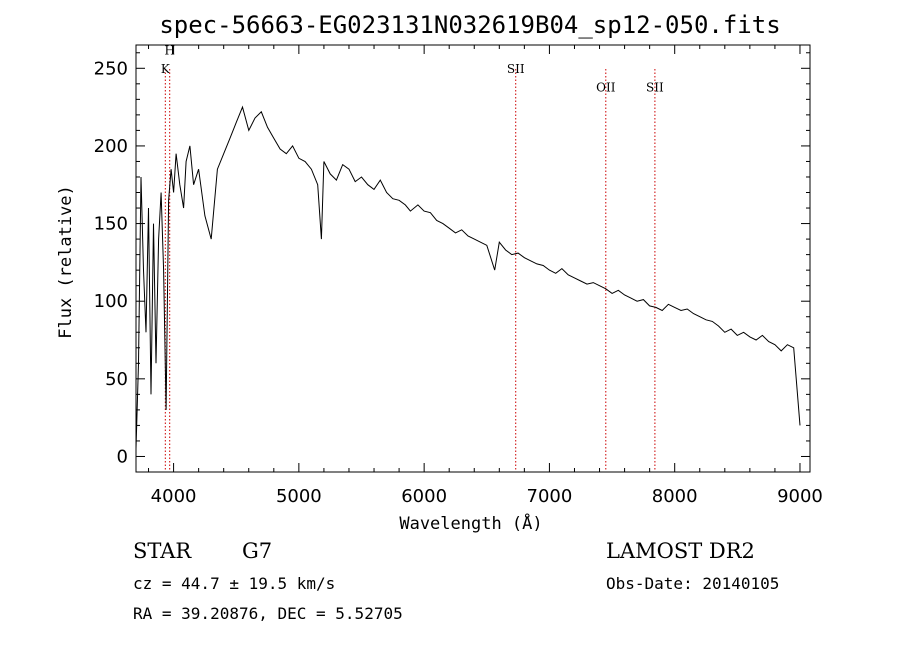  I want to click on y-axis-label: Flux (relative), so click(66, 262).